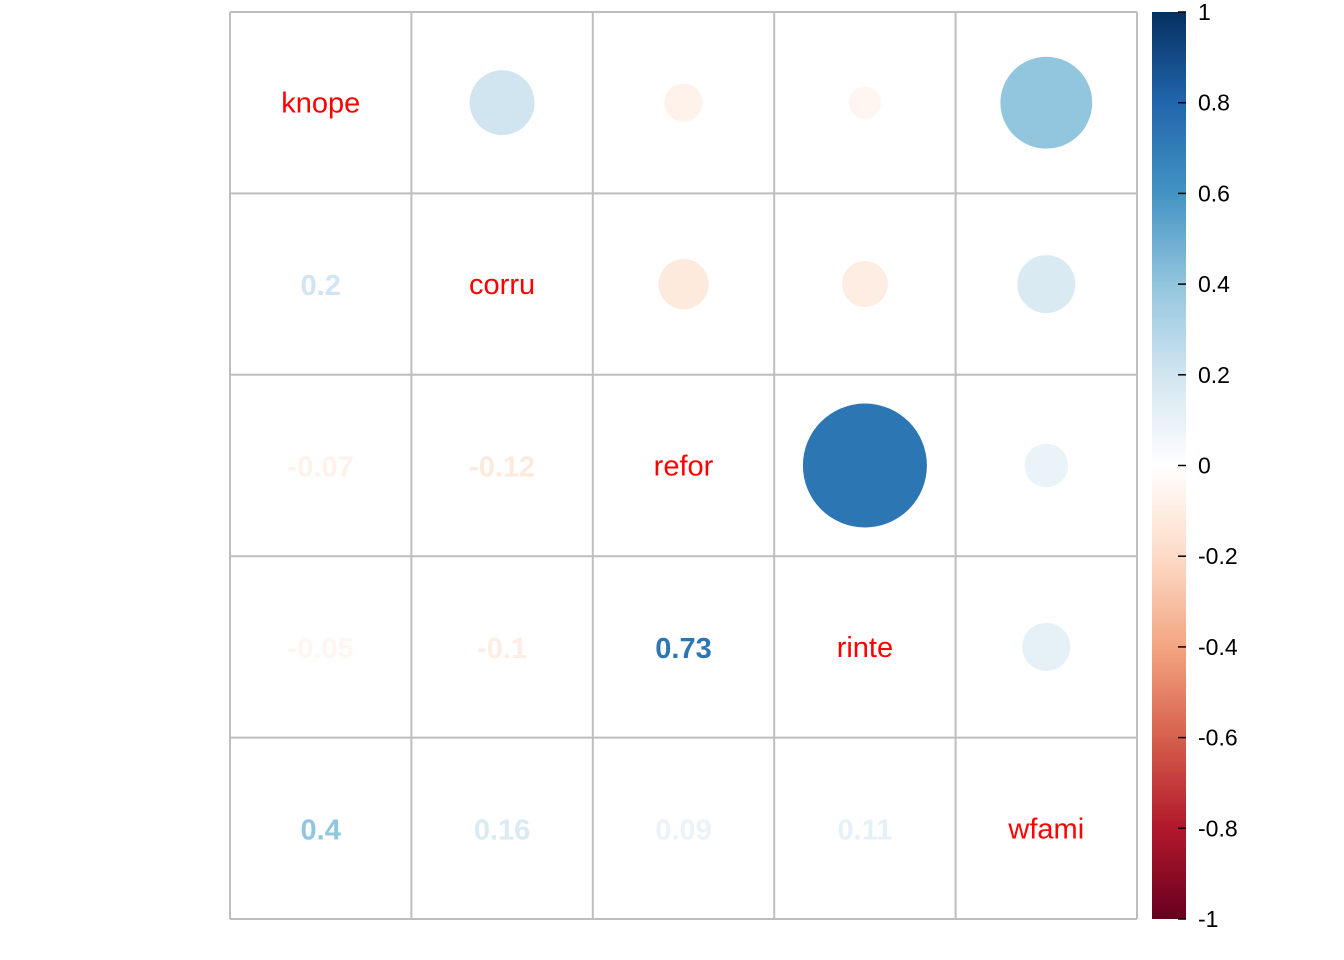  Describe the element at coordinates (865, 102) in the screenshot. I see `corr-circle-knope-rinte` at that location.